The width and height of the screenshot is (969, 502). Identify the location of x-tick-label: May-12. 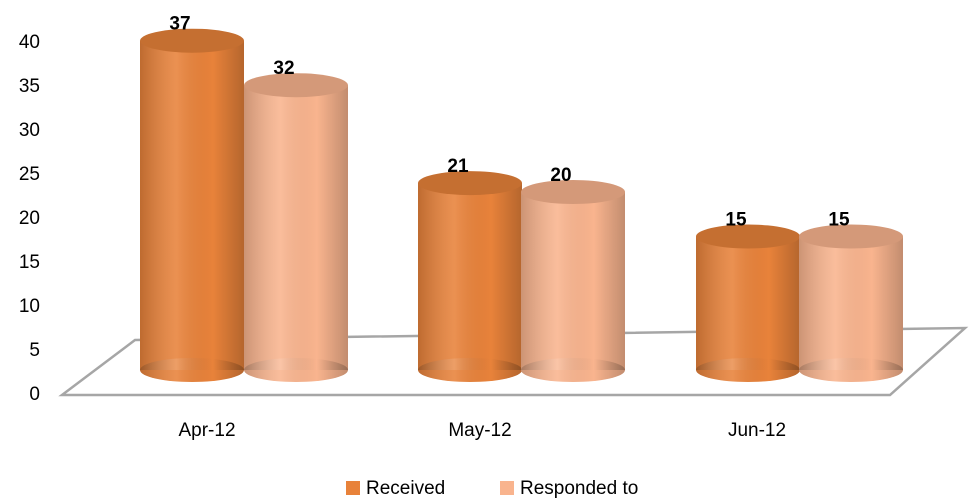
(479, 430).